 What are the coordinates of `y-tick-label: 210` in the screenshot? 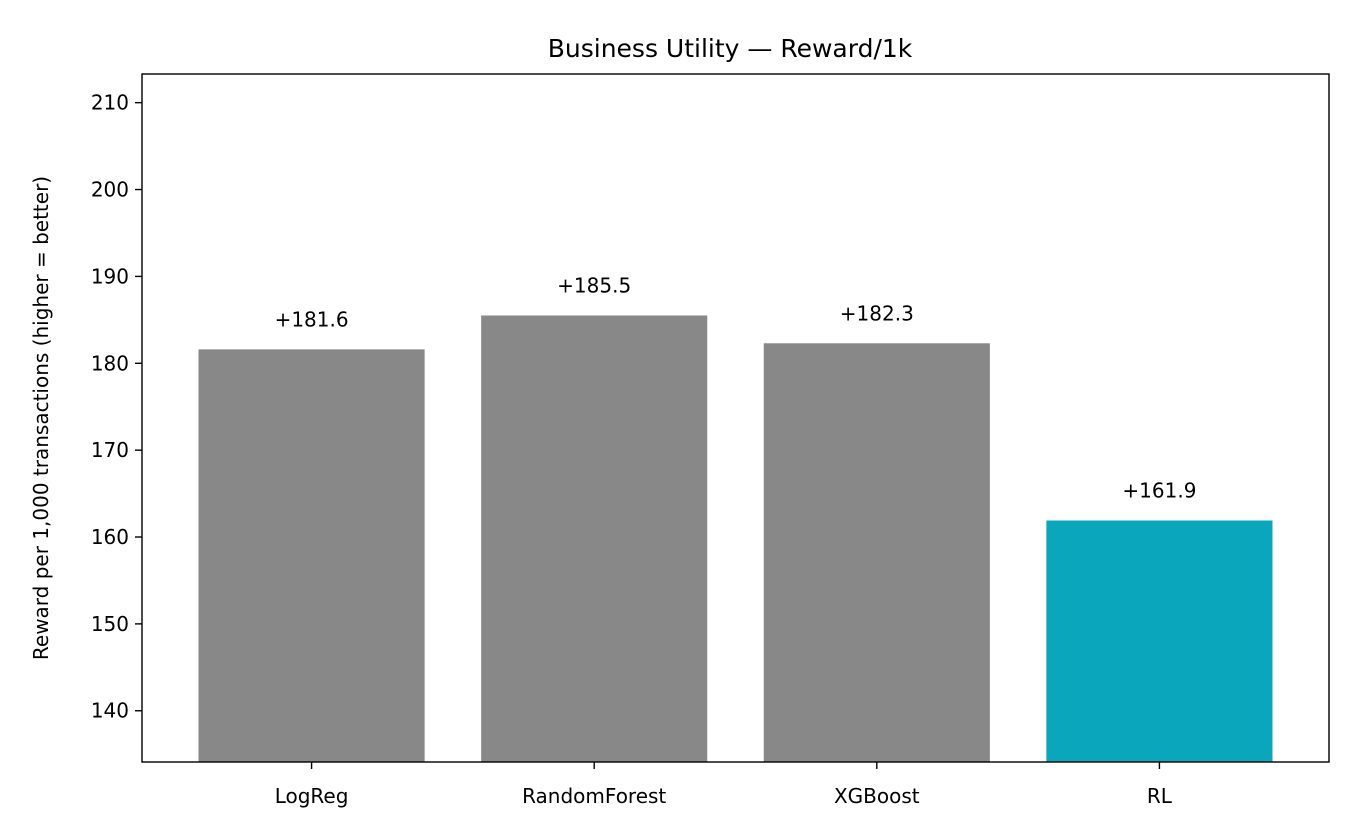 It's located at (110, 103).